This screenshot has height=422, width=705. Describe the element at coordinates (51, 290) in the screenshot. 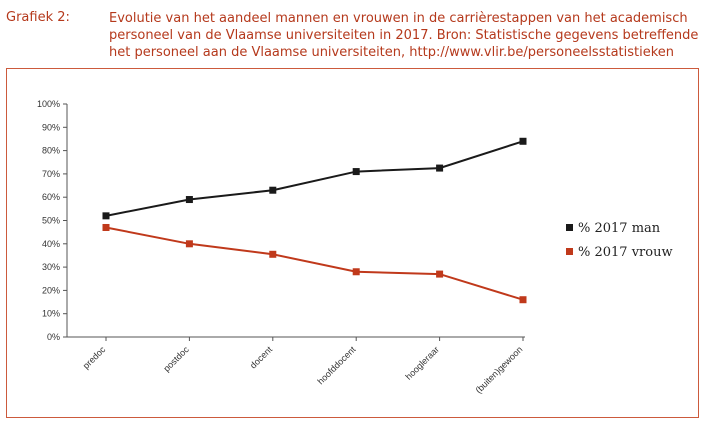

I see `y-tick-label: 20%` at that location.